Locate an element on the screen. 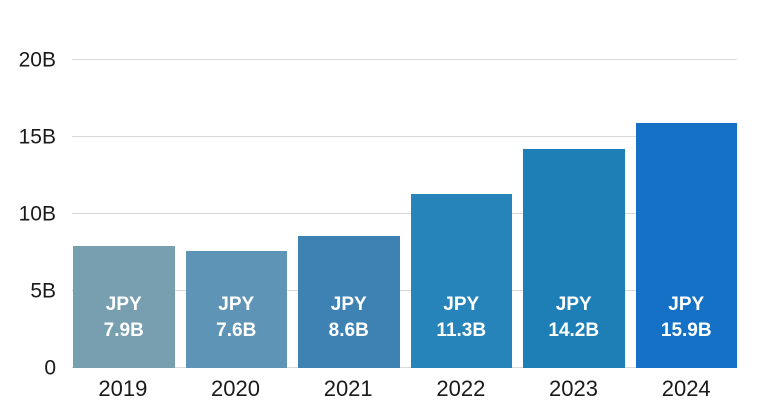 This screenshot has width=768, height=414. bar-label-value: 14.2B is located at coordinates (574, 330).